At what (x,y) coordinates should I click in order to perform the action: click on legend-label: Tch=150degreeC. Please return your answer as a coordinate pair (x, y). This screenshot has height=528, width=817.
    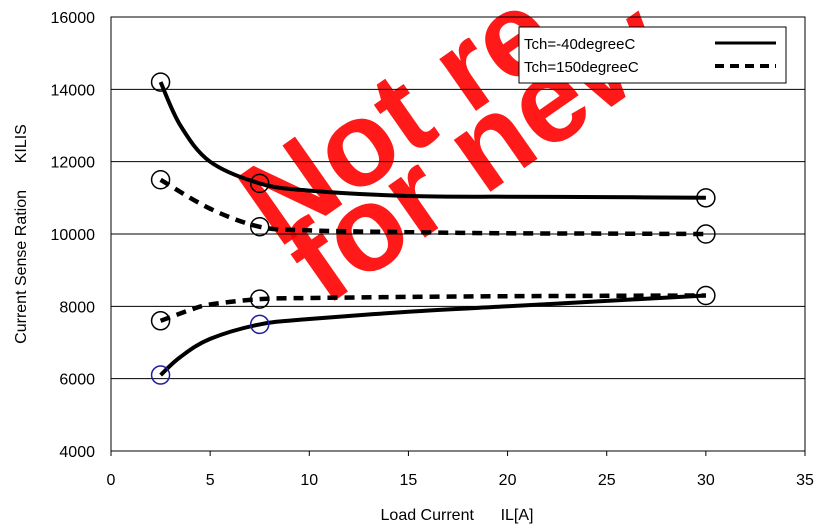
    Looking at the image, I should click on (581, 67).